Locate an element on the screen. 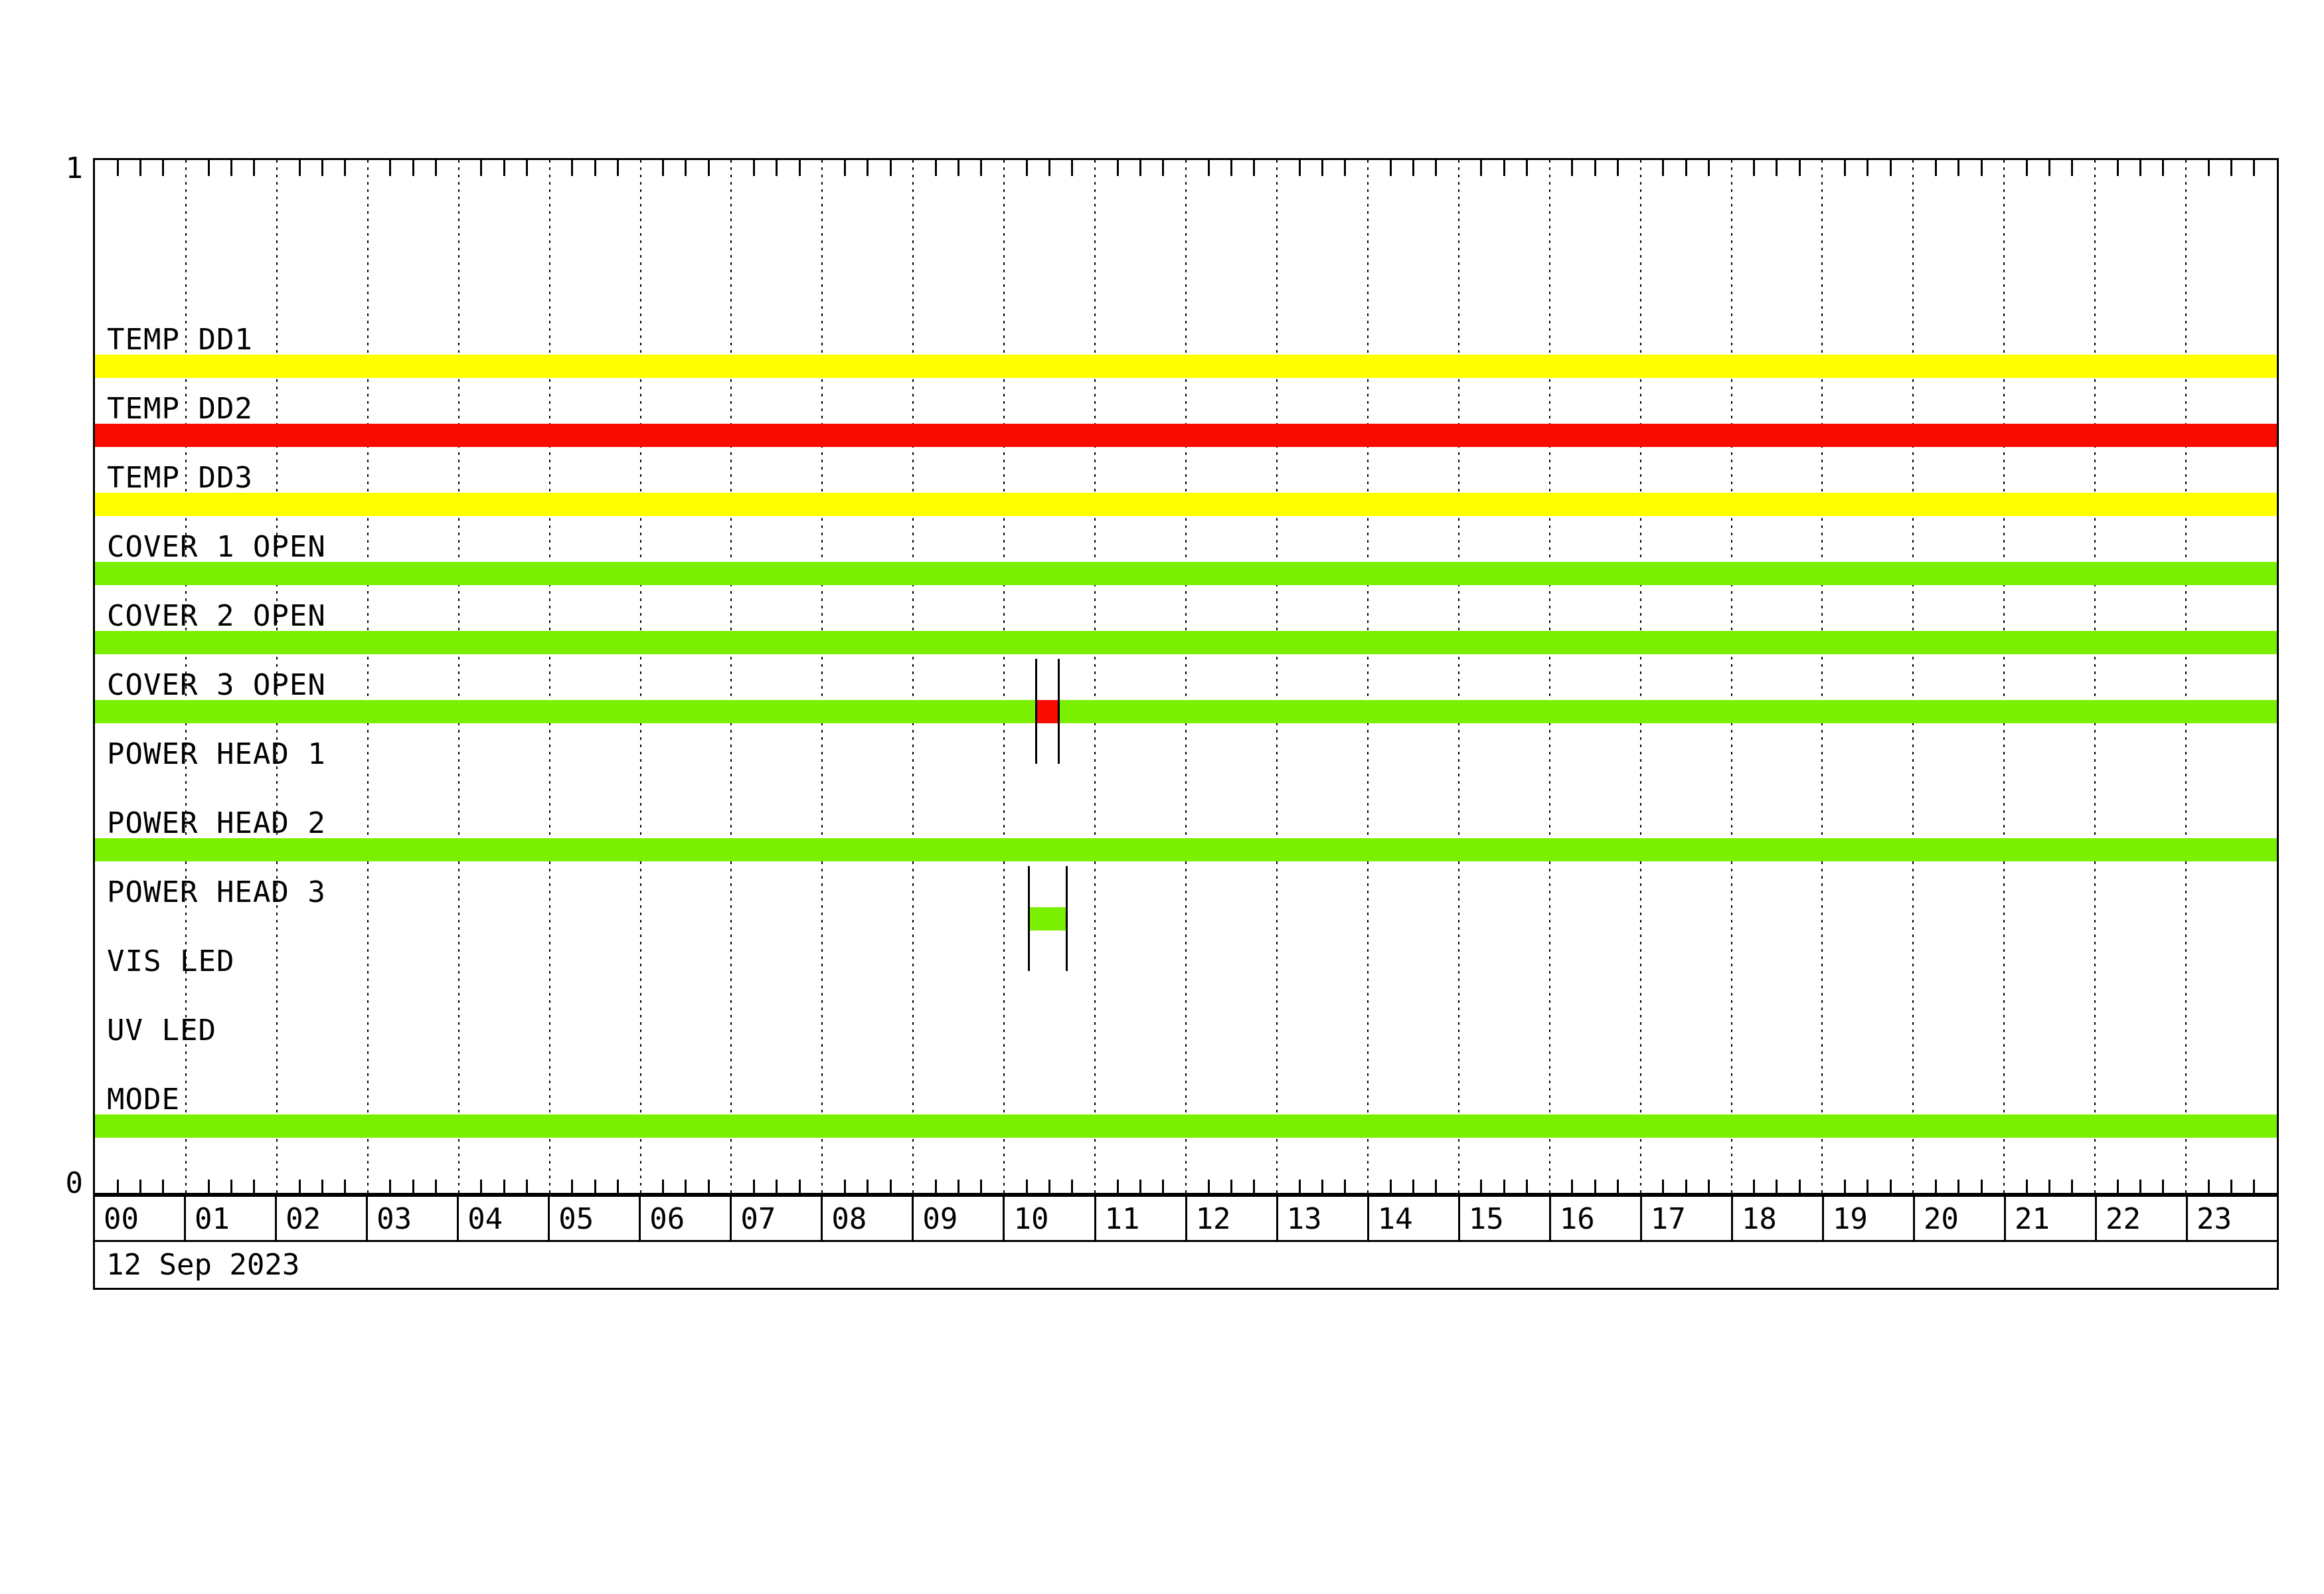 This screenshot has width=2324, height=1594. hour-cell: 15 is located at coordinates (1505, 1217).